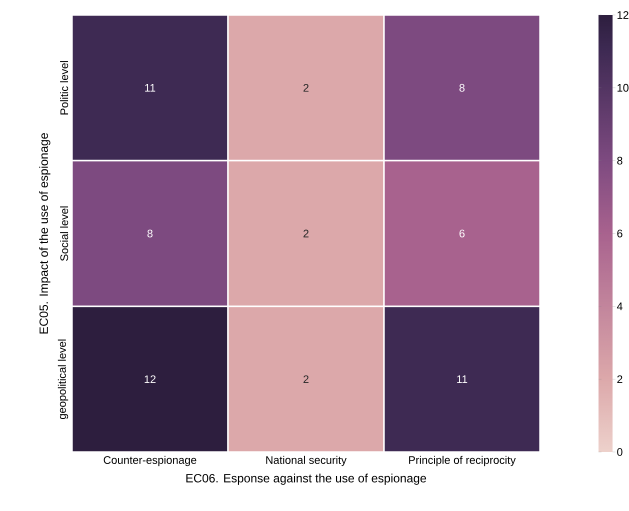 This screenshot has height=511, width=629. I want to click on color-bar-label: 8, so click(619, 160).